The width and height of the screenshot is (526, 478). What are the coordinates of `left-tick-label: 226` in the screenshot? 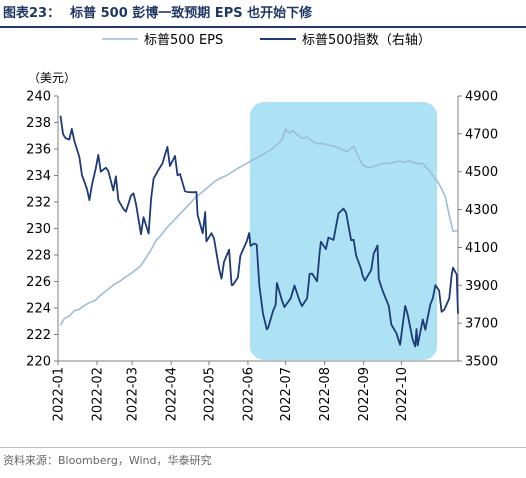 It's located at (38, 282).